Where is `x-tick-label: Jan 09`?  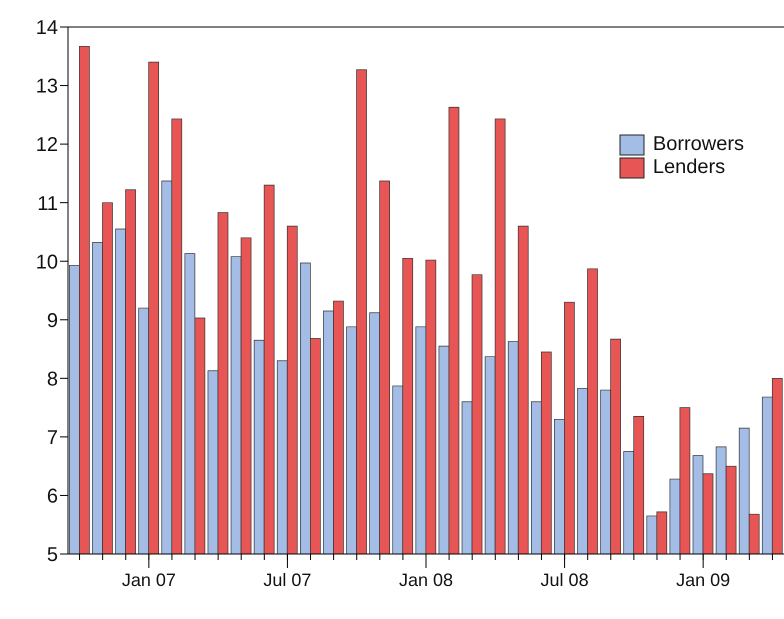
x-tick-label: Jan 09 is located at coordinates (703, 580).